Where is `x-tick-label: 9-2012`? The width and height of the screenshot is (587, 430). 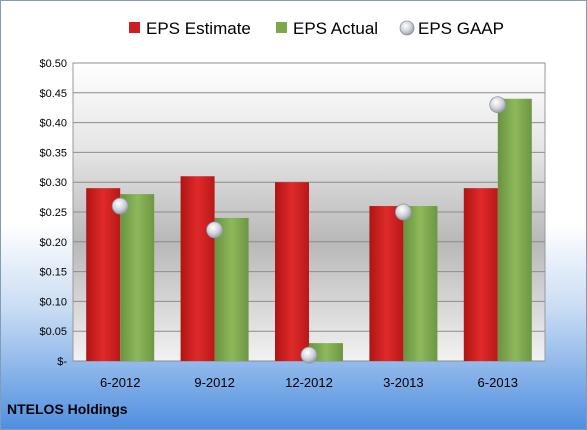 x-tick-label: 9-2012 is located at coordinates (214, 382).